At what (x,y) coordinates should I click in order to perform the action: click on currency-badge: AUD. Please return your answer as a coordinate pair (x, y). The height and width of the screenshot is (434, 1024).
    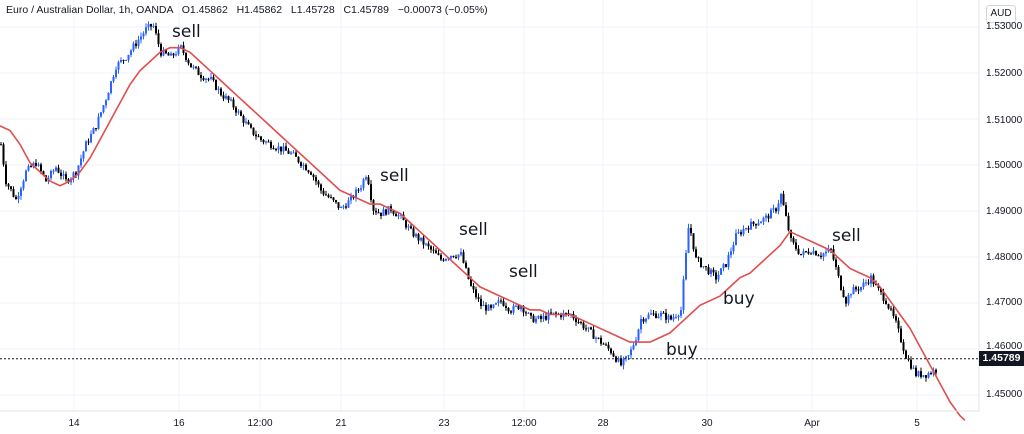
    Looking at the image, I should click on (1001, 14).